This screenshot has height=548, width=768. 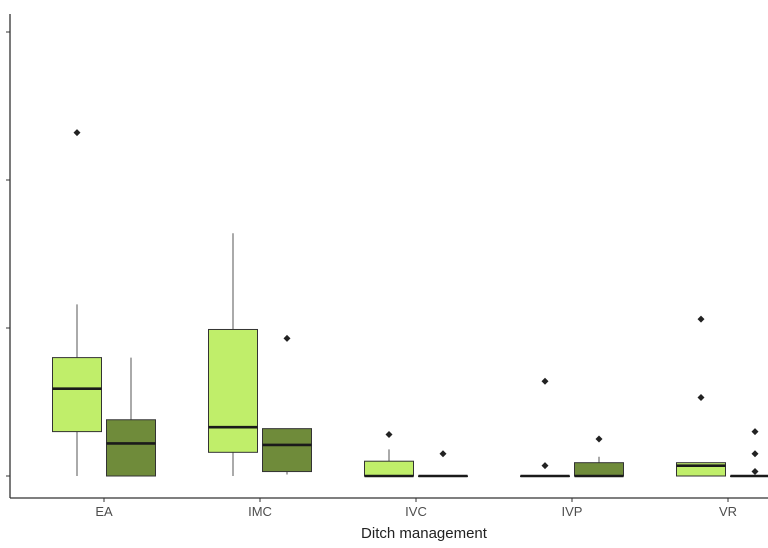 I want to click on x-tick-labels: EA IMC IVC IVP VR, so click(x=416, y=511).